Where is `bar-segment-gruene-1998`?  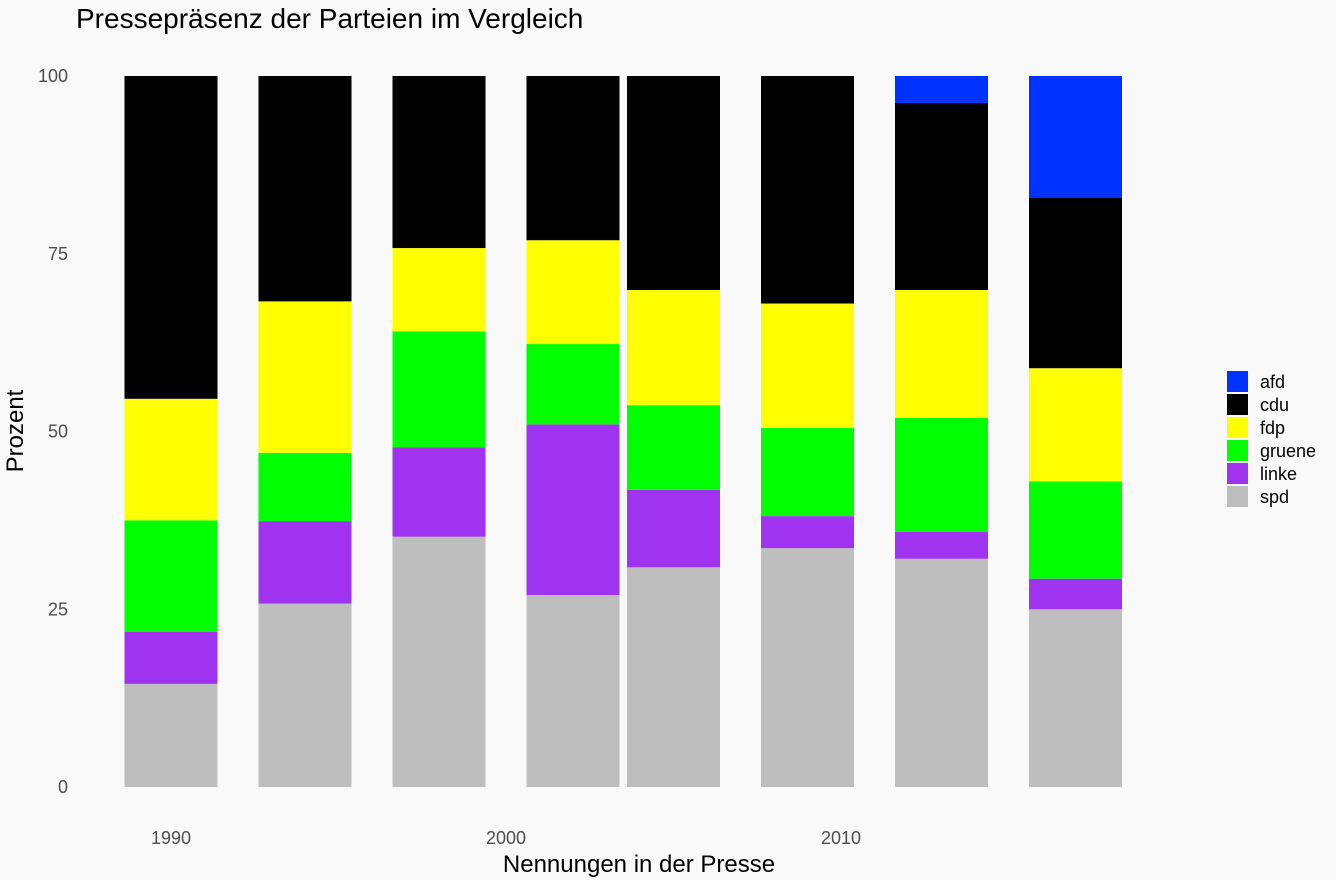
bar-segment-gruene-1998 is located at coordinates (439, 389).